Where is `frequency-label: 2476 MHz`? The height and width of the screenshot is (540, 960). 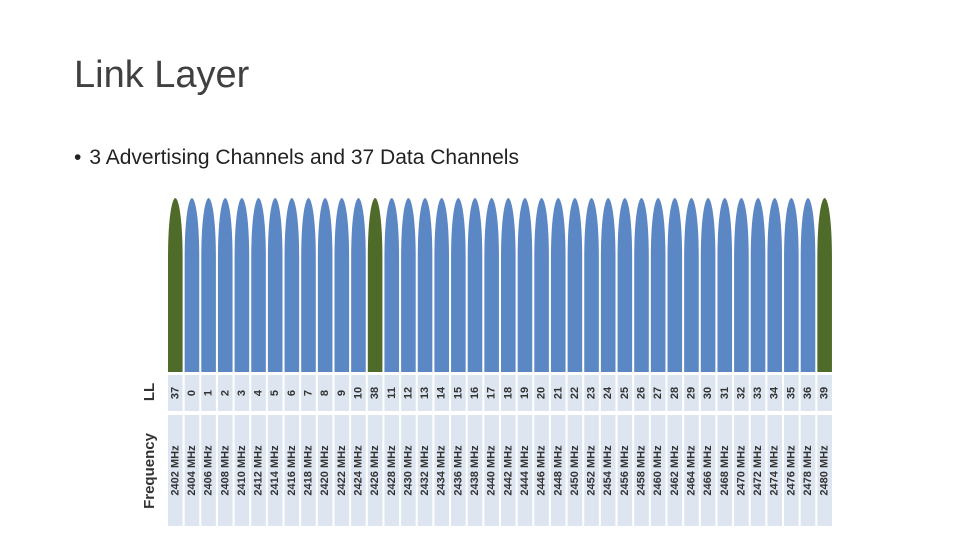 frequency-label: 2476 MHz is located at coordinates (791, 470).